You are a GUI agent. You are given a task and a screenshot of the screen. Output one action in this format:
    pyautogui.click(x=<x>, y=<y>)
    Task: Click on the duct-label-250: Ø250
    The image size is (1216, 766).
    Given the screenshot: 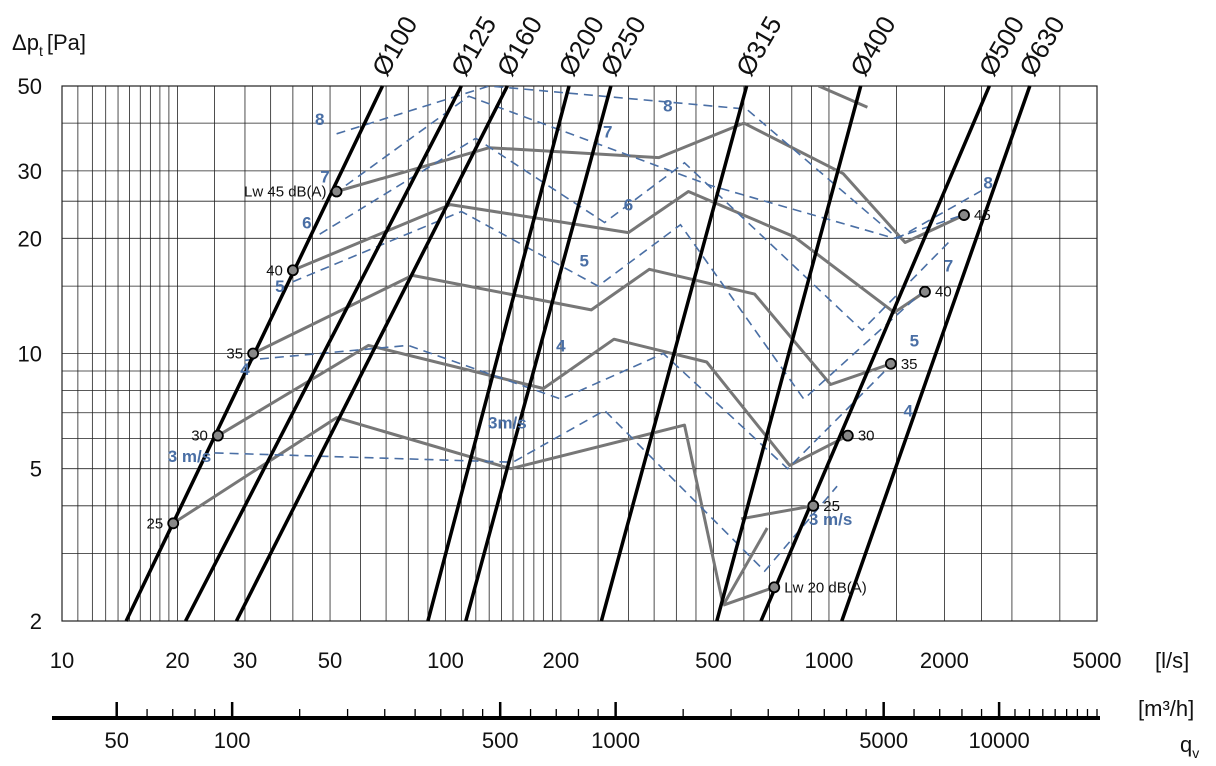 What is the action you would take?
    pyautogui.click(x=623, y=46)
    